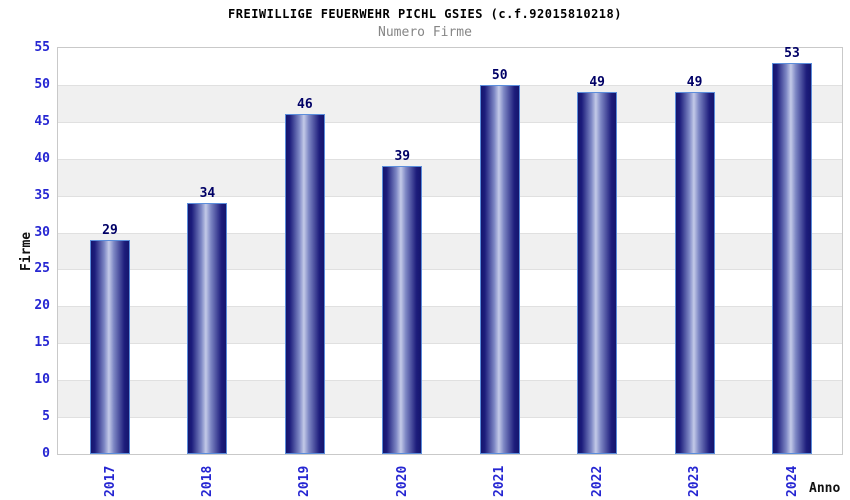 This screenshot has width=850, height=500. I want to click on y-tick-label: 35, so click(42, 195).